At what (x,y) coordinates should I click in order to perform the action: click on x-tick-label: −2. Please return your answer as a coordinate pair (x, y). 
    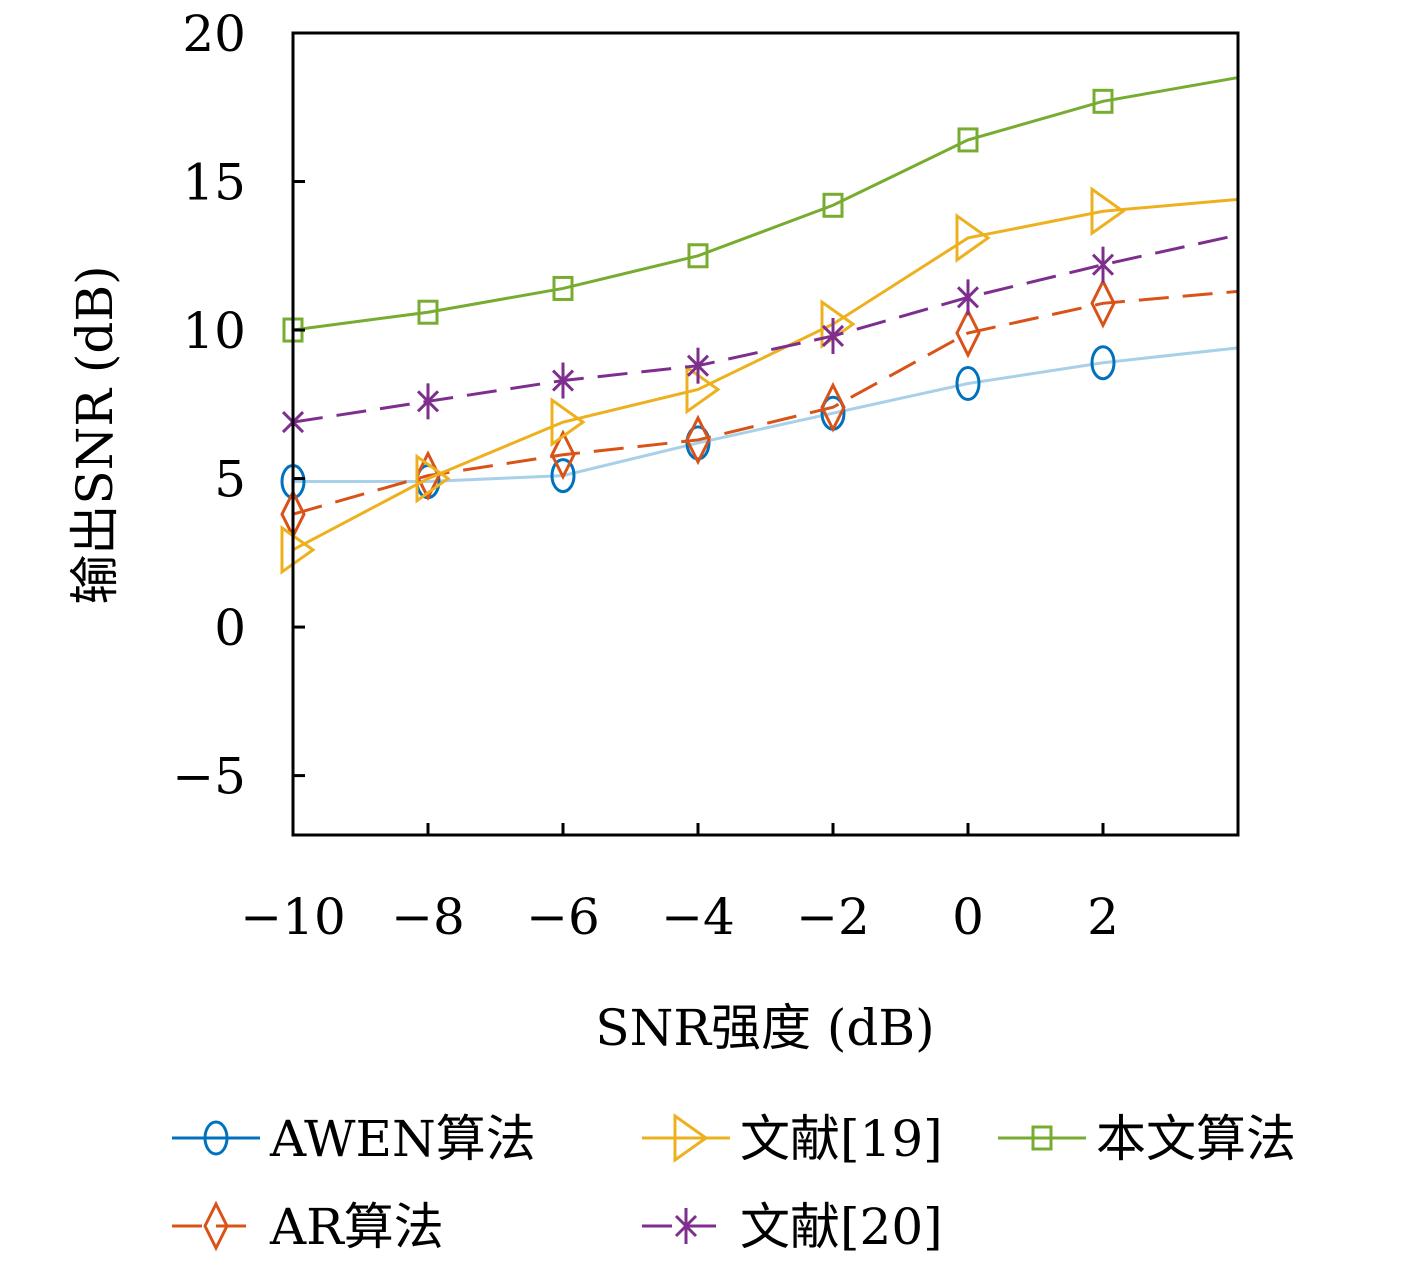
    Looking at the image, I should click on (833, 917).